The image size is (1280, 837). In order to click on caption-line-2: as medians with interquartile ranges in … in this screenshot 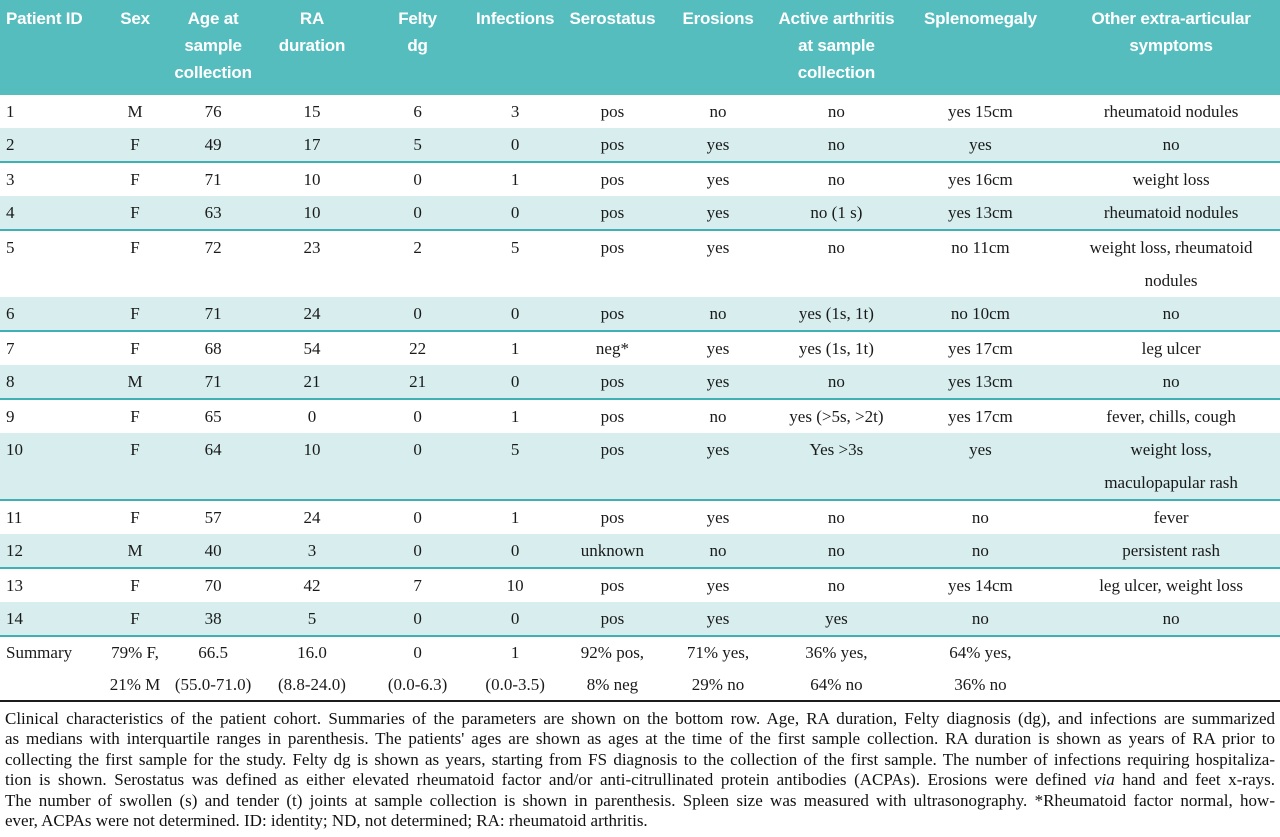, I will do `click(640, 739)`.